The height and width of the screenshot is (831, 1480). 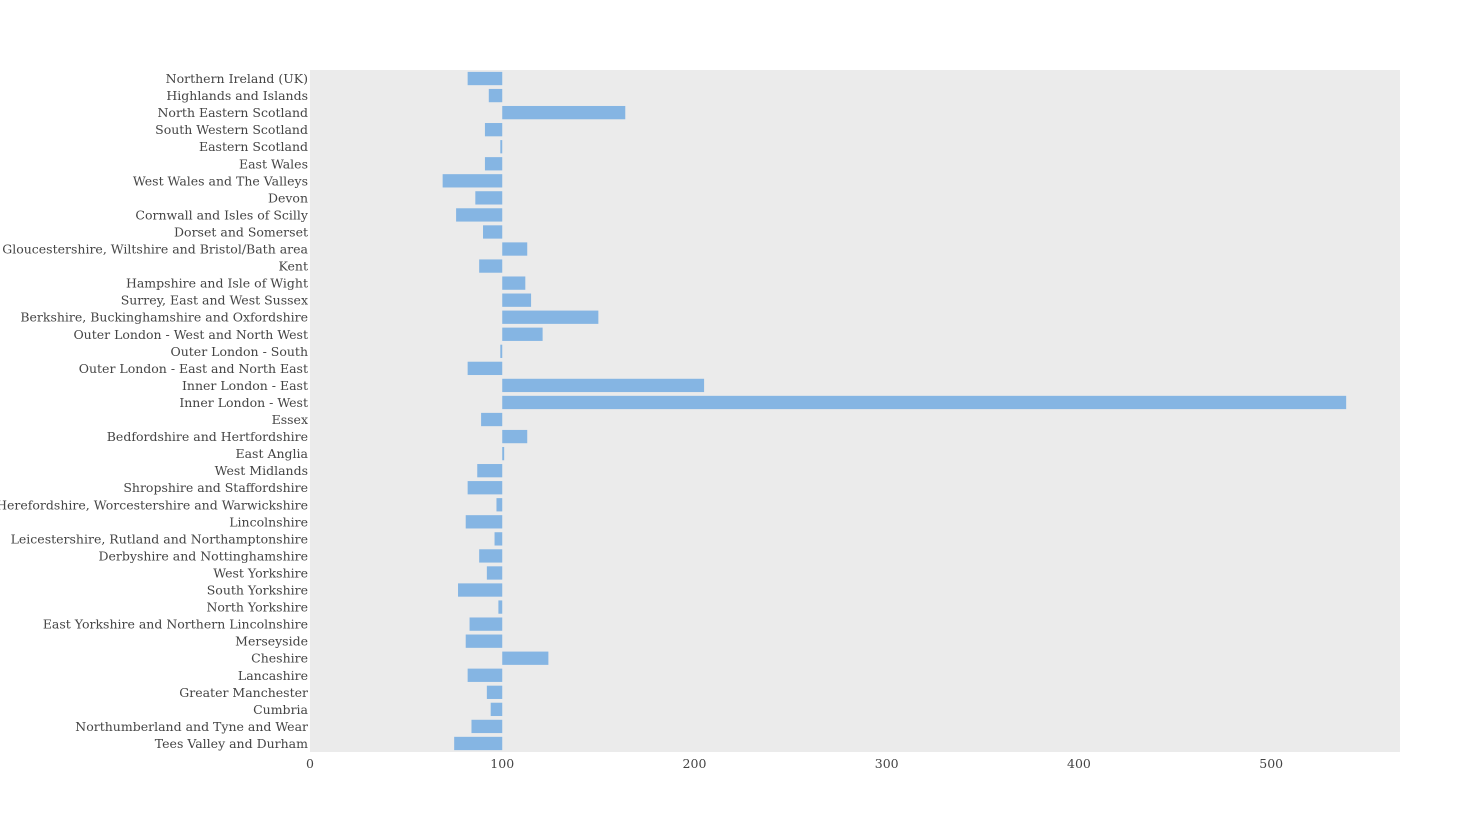 What do you see at coordinates (502, 763) in the screenshot?
I see `x-tick-label: 100` at bounding box center [502, 763].